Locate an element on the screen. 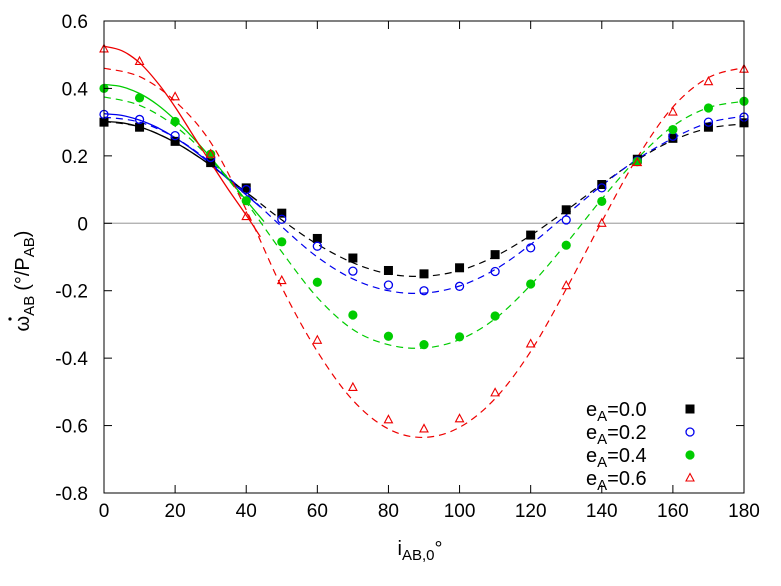 Image resolution: width=781 pixels, height=586 pixels. x-axis-title-sub: AB,0 is located at coordinates (418, 555).